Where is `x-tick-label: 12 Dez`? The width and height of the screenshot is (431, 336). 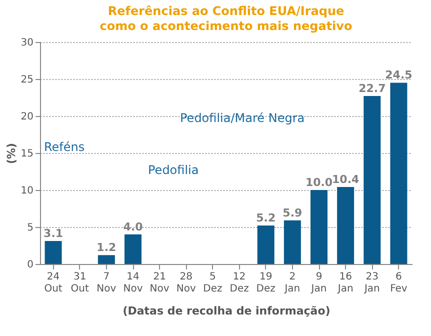 x-tick-label: 12 Dez is located at coordinates (239, 283).